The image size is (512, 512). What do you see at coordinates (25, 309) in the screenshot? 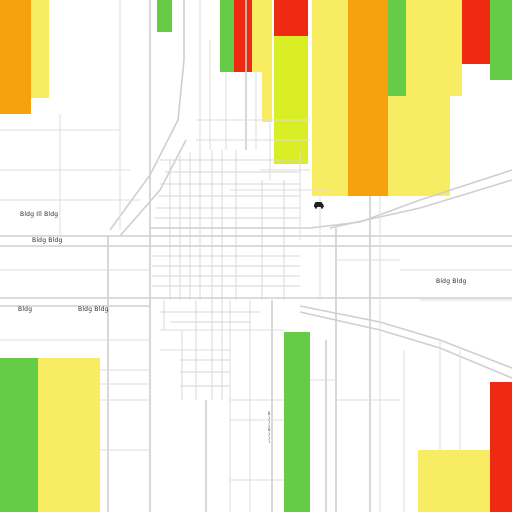
I see `road-label: Bldg` at bounding box center [25, 309].